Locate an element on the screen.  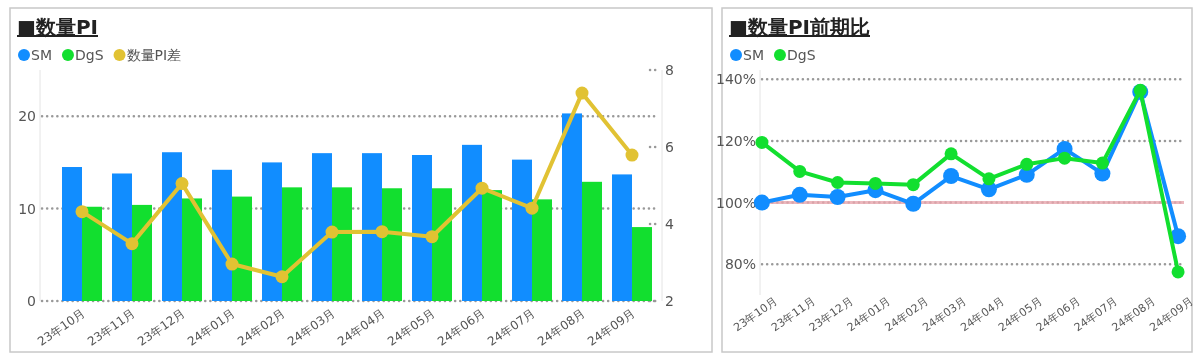
x-tick-label: 24年09月 is located at coordinates (611, 327).